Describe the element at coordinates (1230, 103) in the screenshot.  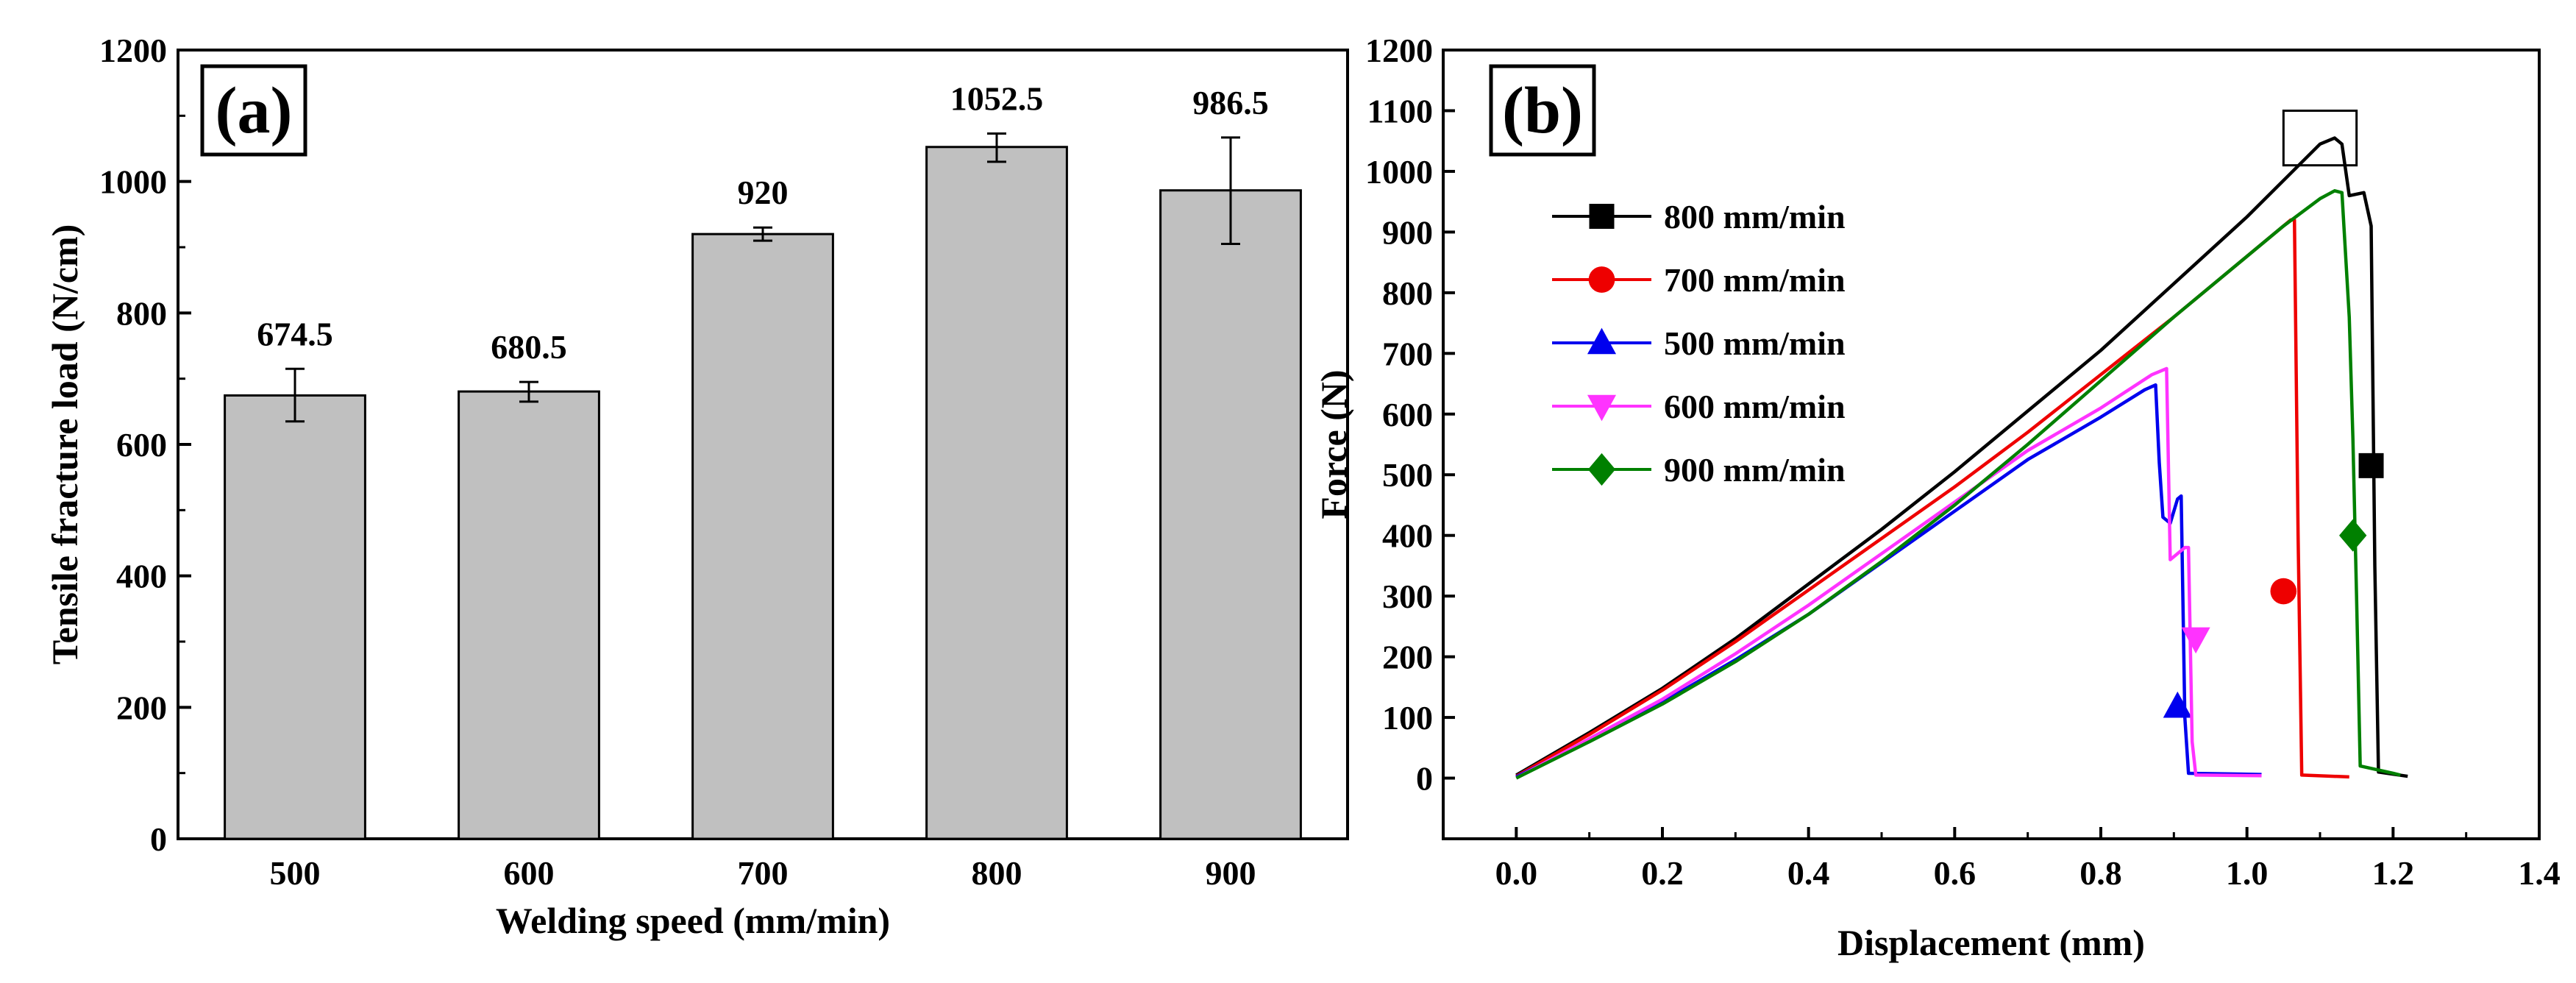
I see `bar-value-label: 986.5` at that location.